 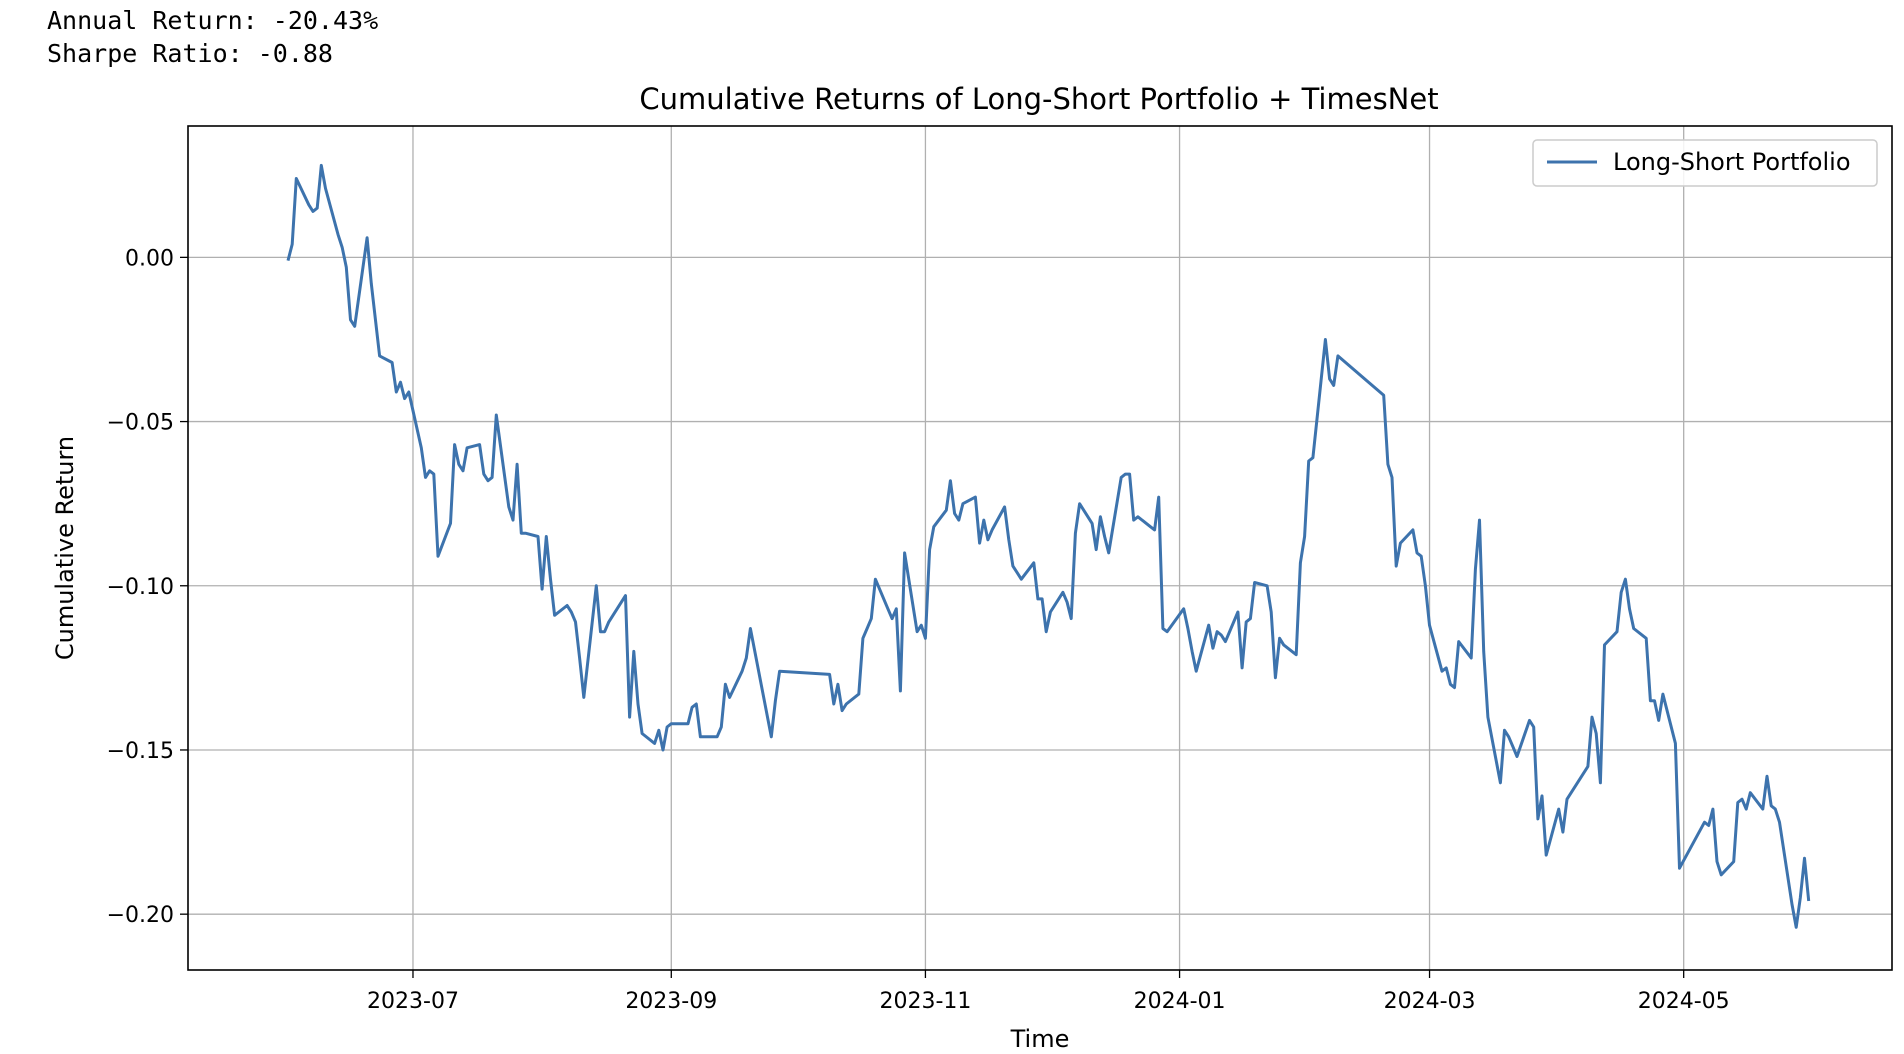 I want to click on x-tick-label: 2024-01, so click(x=1180, y=1001).